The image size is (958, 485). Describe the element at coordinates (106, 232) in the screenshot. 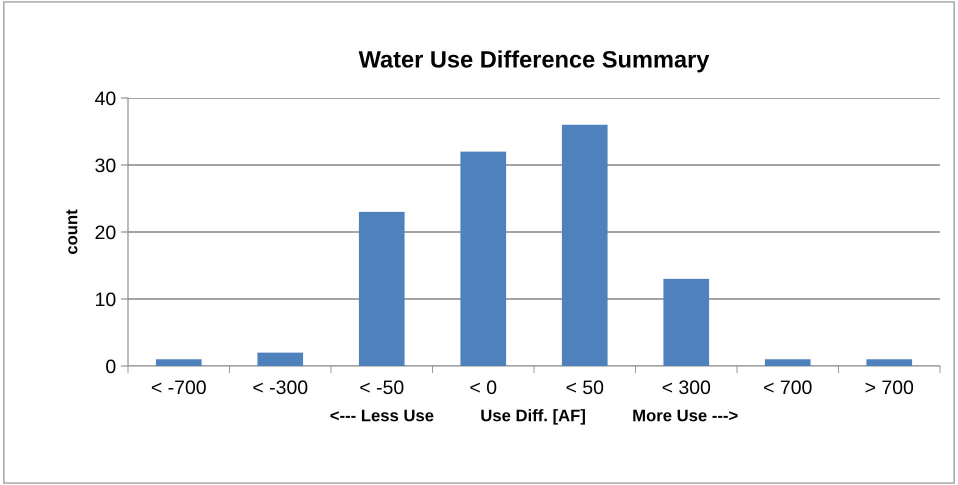

I see `y-tick-label: 20` at that location.